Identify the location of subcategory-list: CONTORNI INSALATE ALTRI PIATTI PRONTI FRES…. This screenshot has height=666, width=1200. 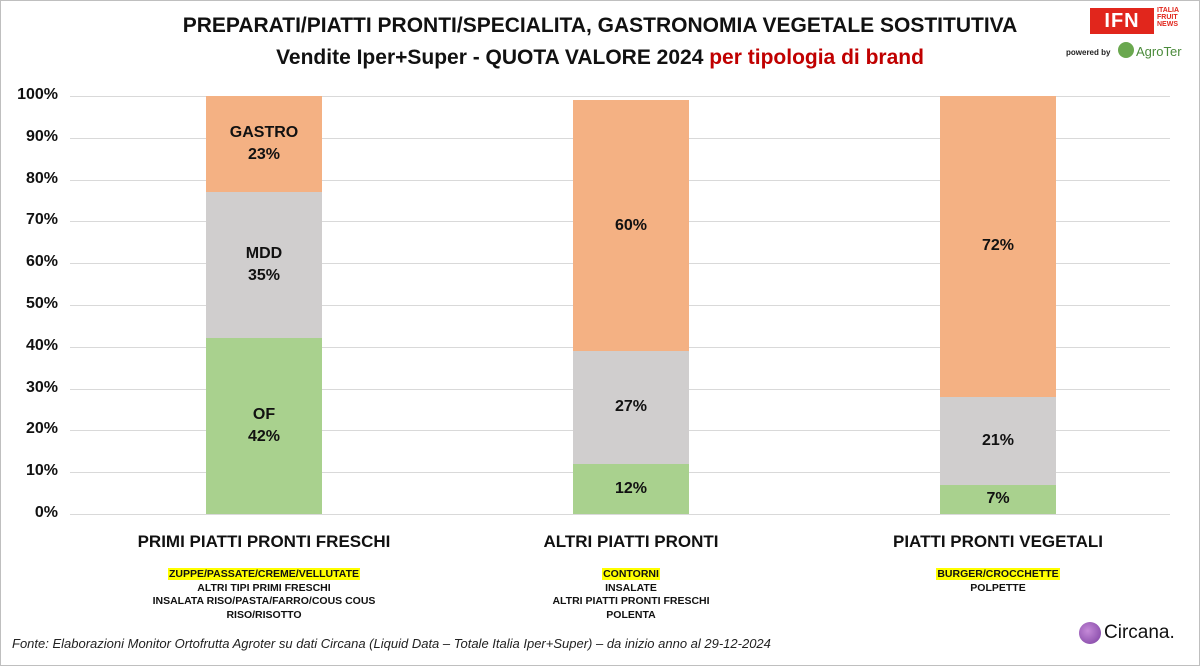
(631, 595).